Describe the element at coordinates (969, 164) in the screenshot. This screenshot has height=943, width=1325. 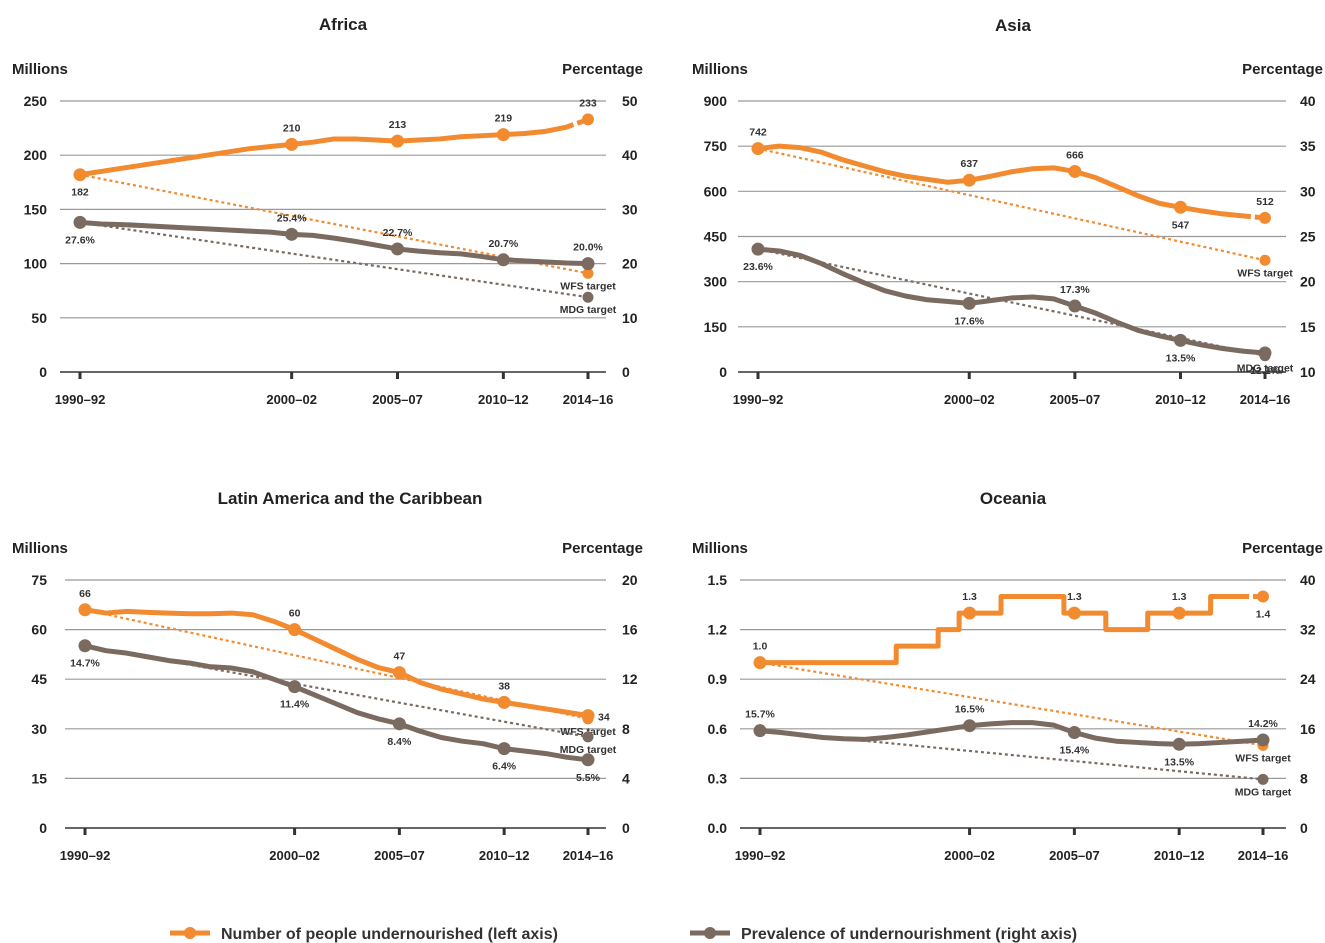
I see `data-label: 637` at that location.